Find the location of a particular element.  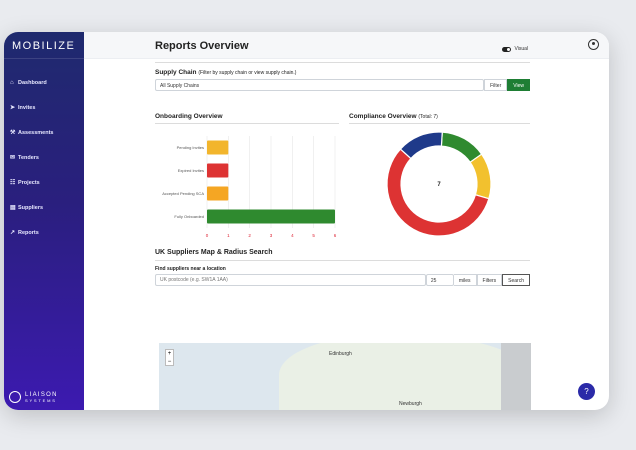

footer-brand-sub: SYSTEMS is located at coordinates (41, 400).